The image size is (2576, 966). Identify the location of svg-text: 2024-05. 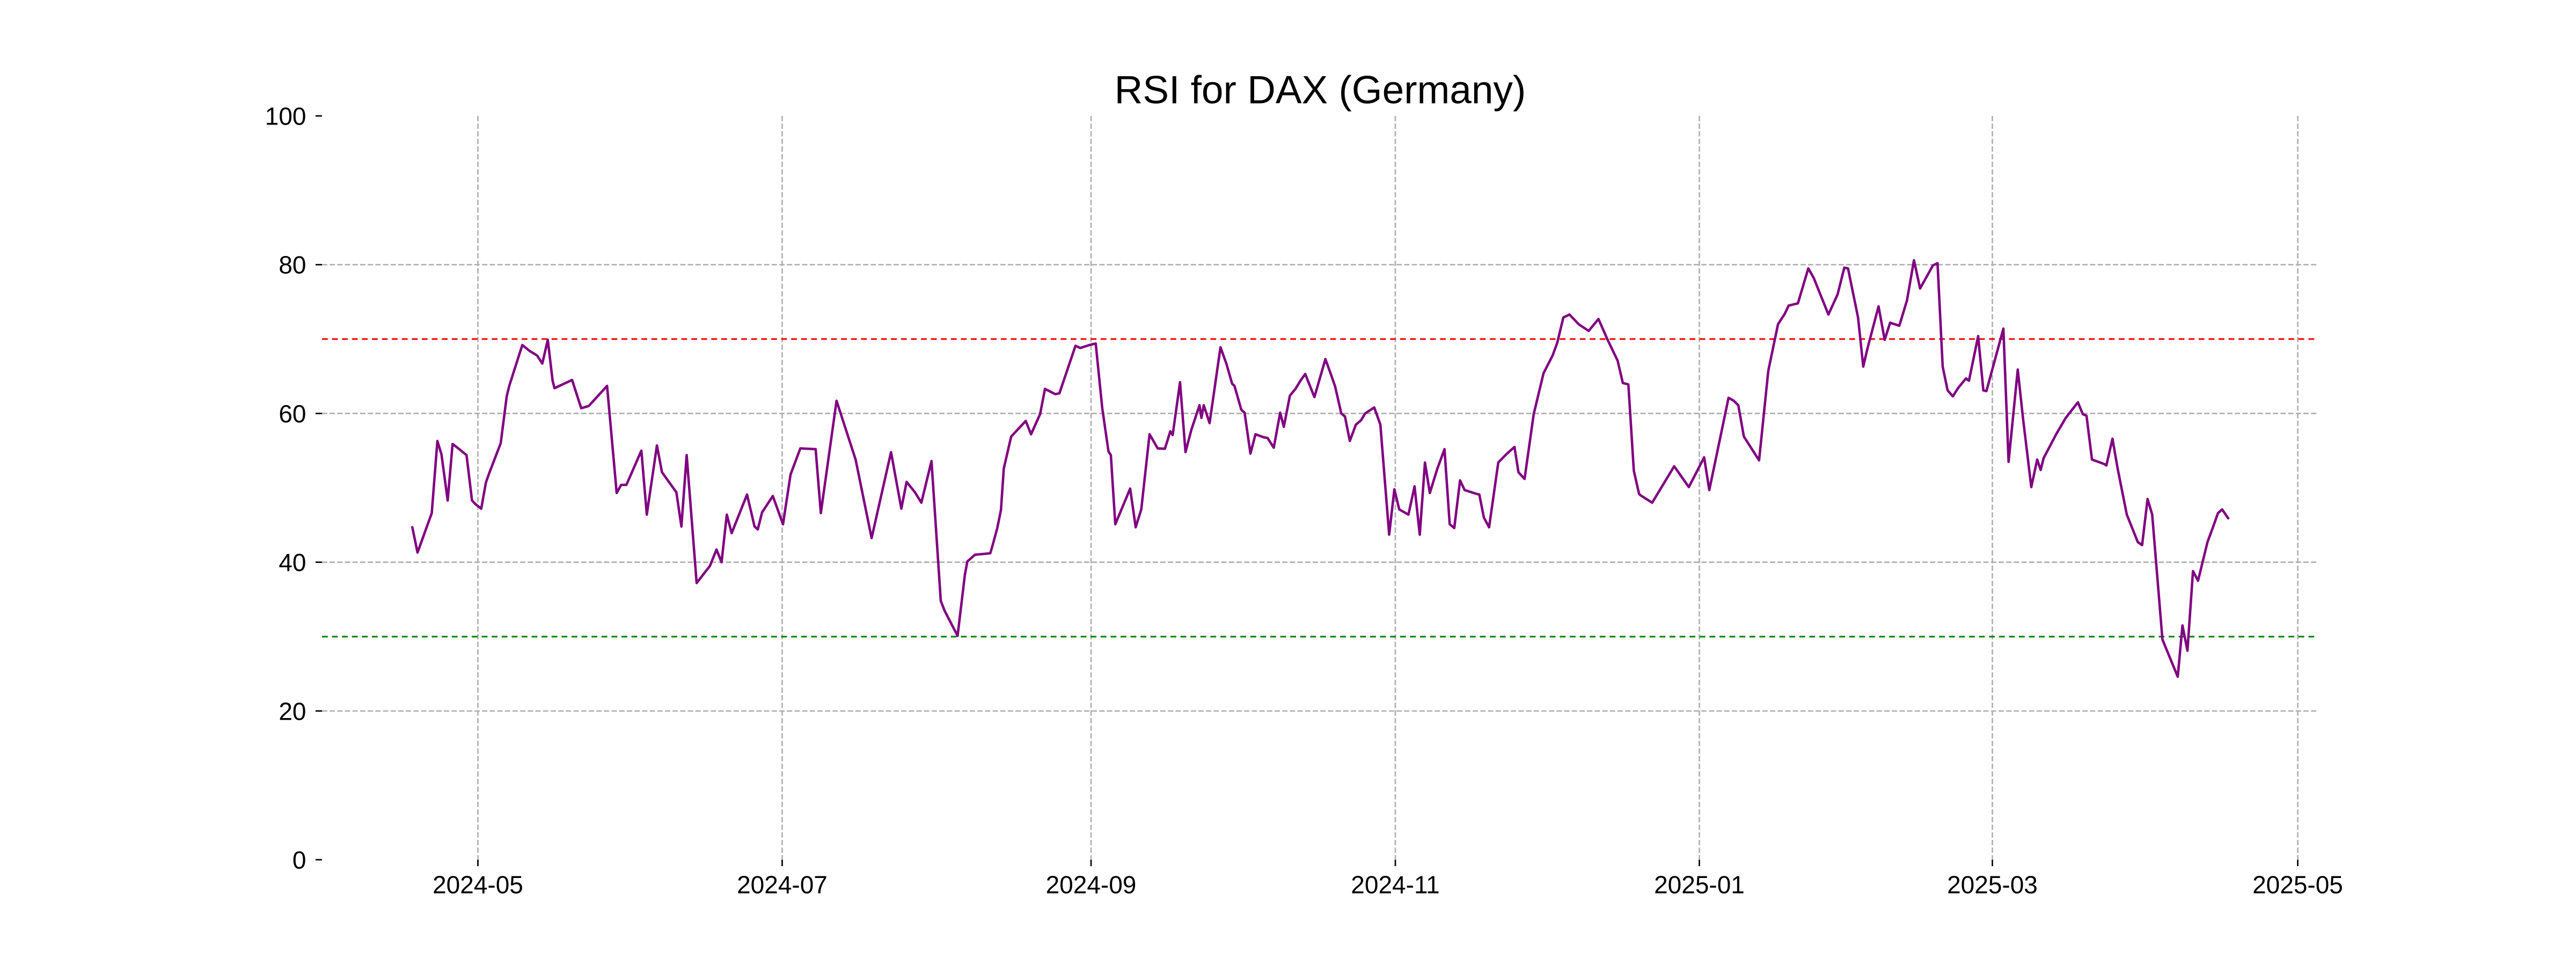
(478, 885).